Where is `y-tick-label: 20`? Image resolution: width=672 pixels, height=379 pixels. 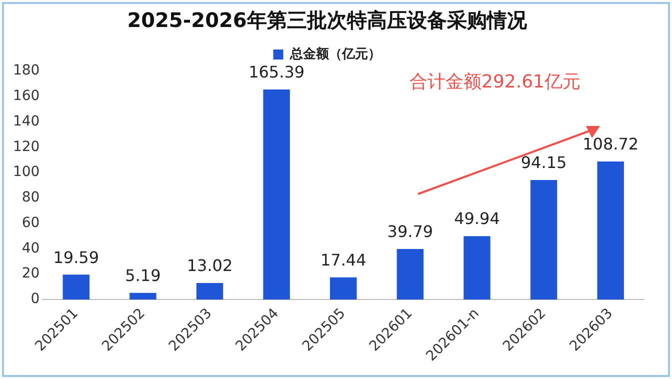 y-tick-label: 20 is located at coordinates (31, 274).